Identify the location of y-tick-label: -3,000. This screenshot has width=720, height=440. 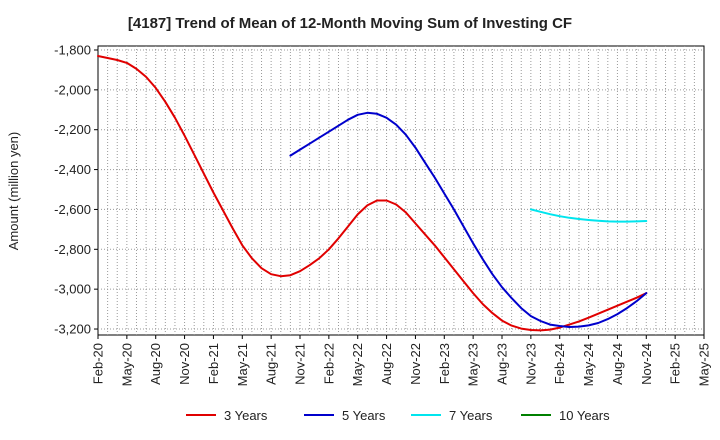
(72, 289).